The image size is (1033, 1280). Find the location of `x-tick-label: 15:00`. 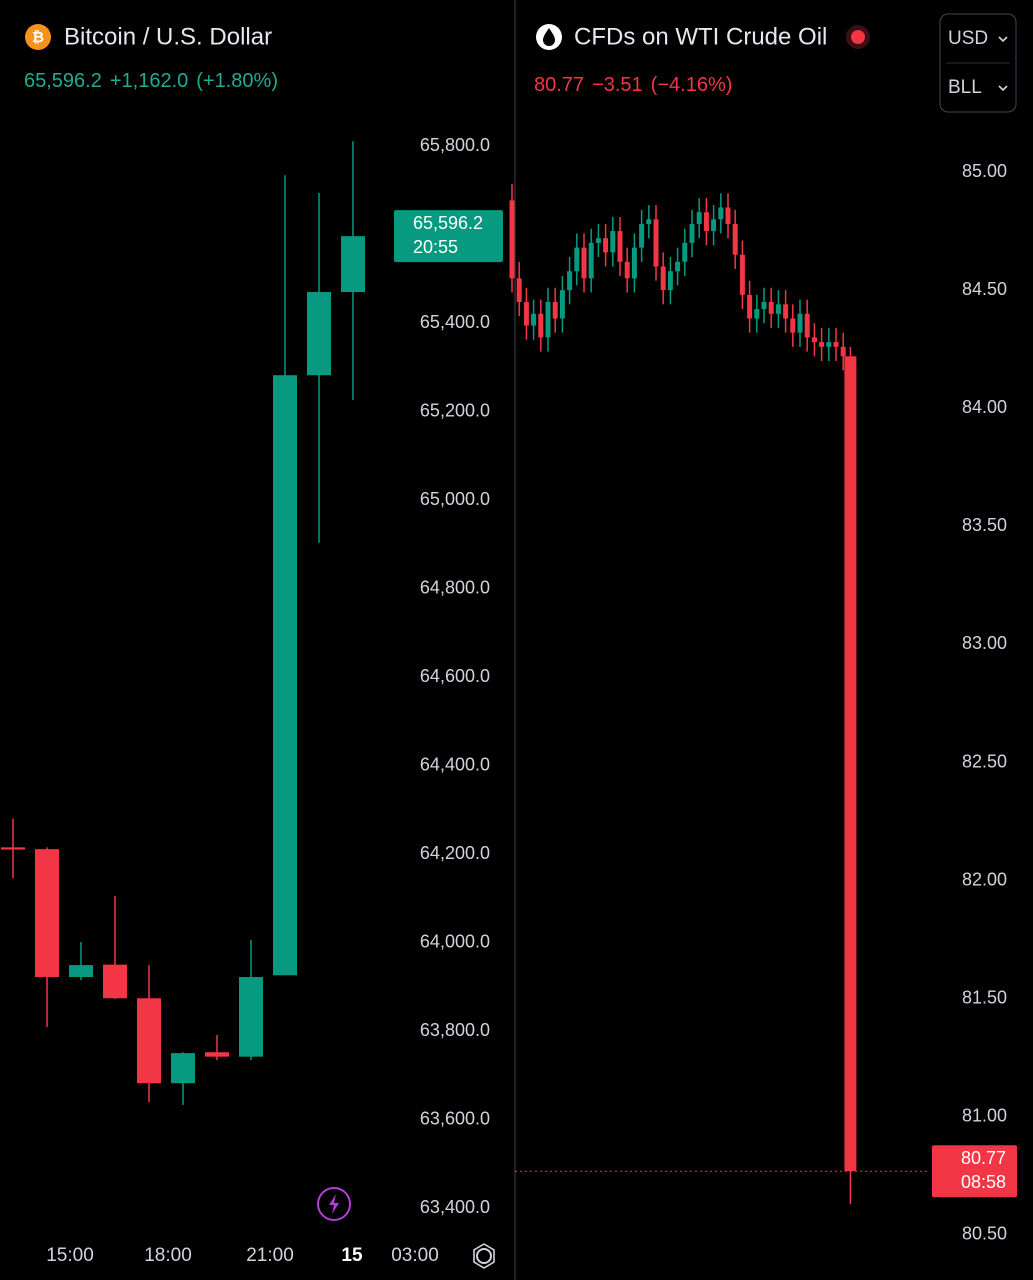

x-tick-label: 15:00 is located at coordinates (70, 1255).